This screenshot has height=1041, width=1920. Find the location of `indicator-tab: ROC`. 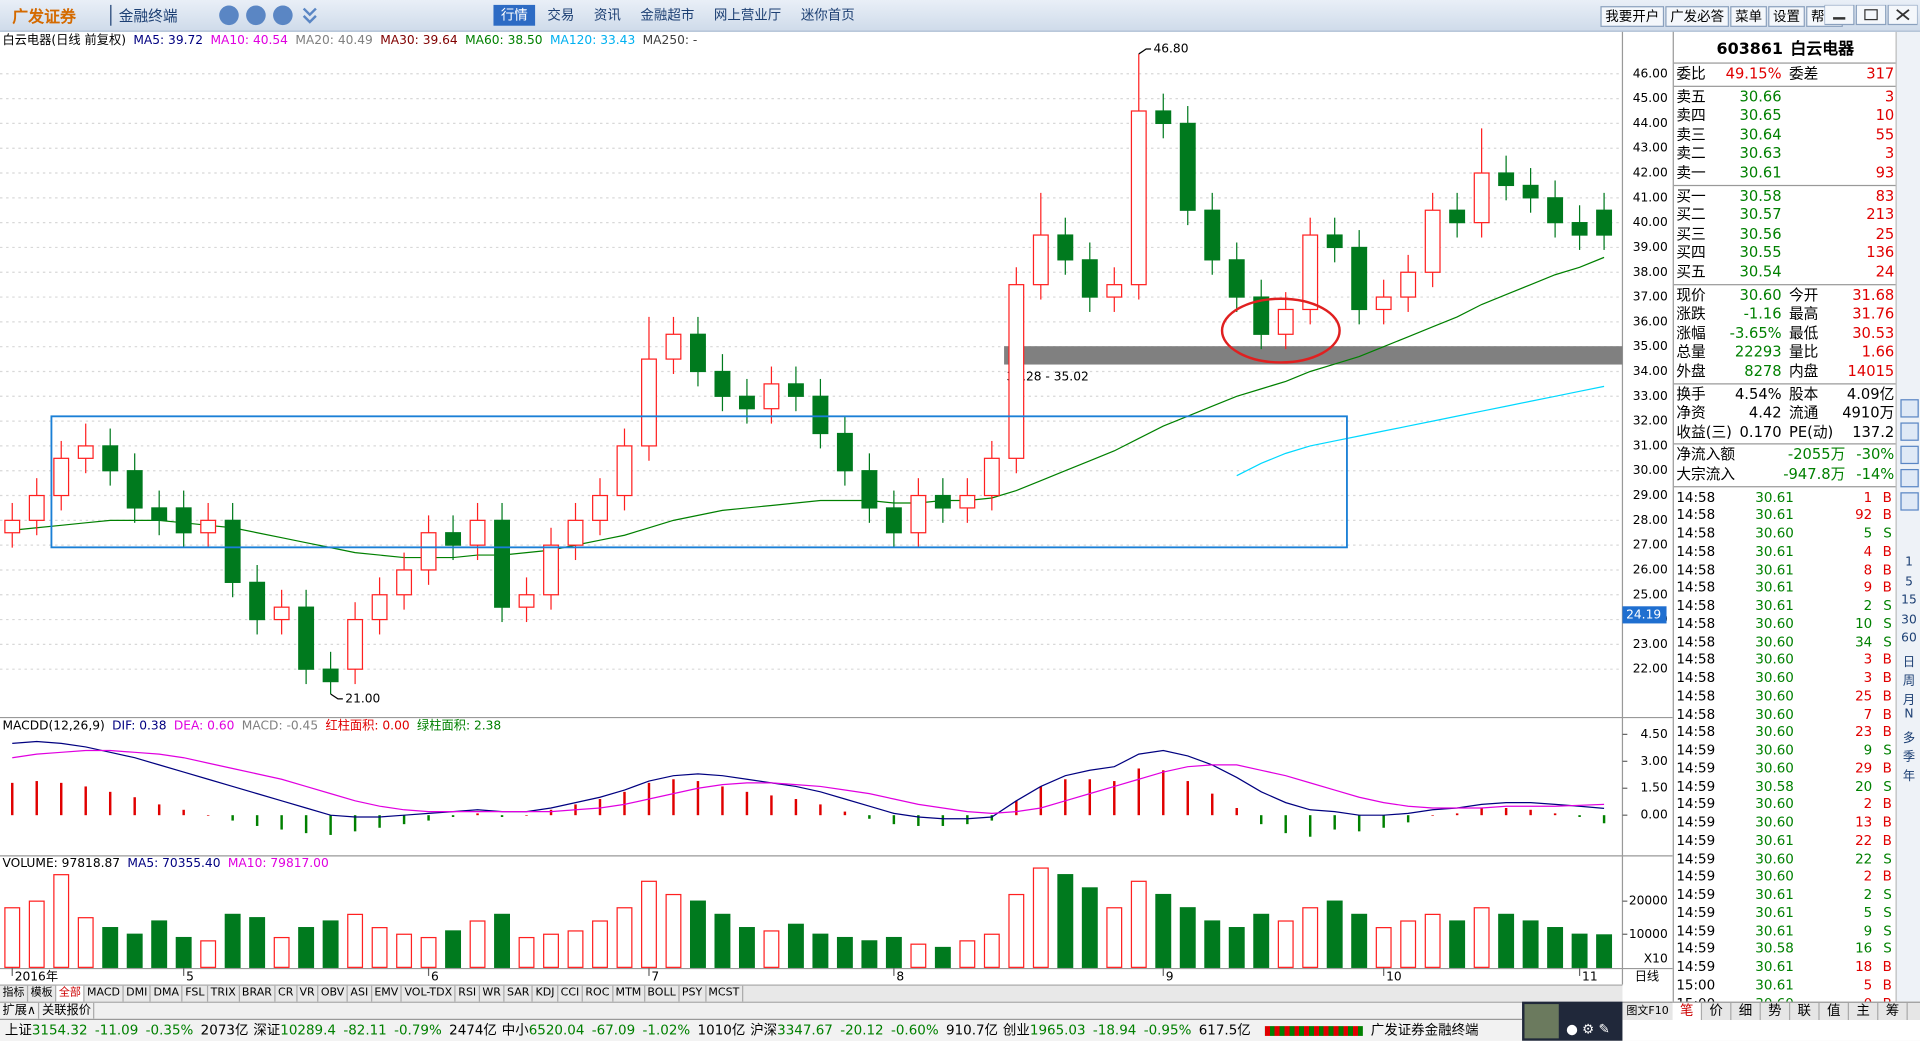

indicator-tab: ROC is located at coordinates (598, 993).